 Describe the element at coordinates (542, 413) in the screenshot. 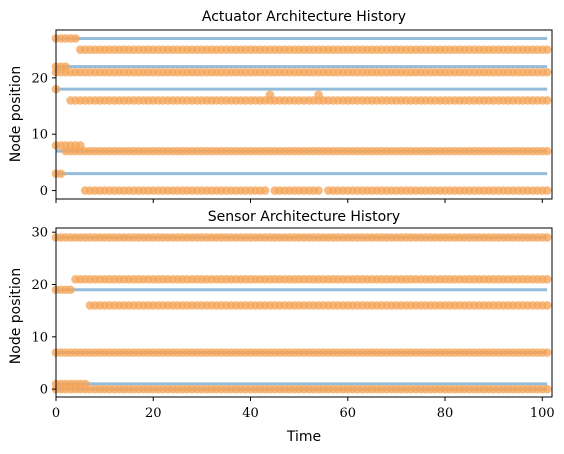

I see `x-tick-label: 100` at that location.